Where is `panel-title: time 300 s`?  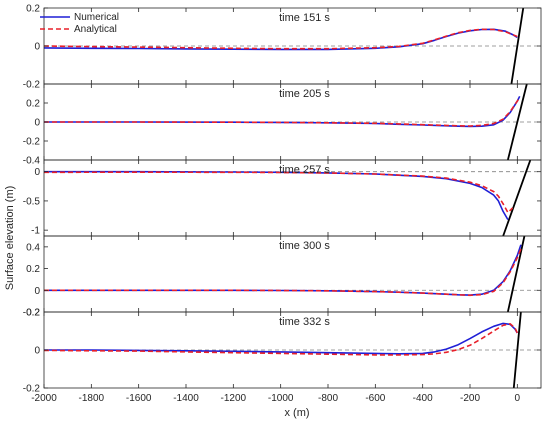 panel-title: time 300 s is located at coordinates (304, 246).